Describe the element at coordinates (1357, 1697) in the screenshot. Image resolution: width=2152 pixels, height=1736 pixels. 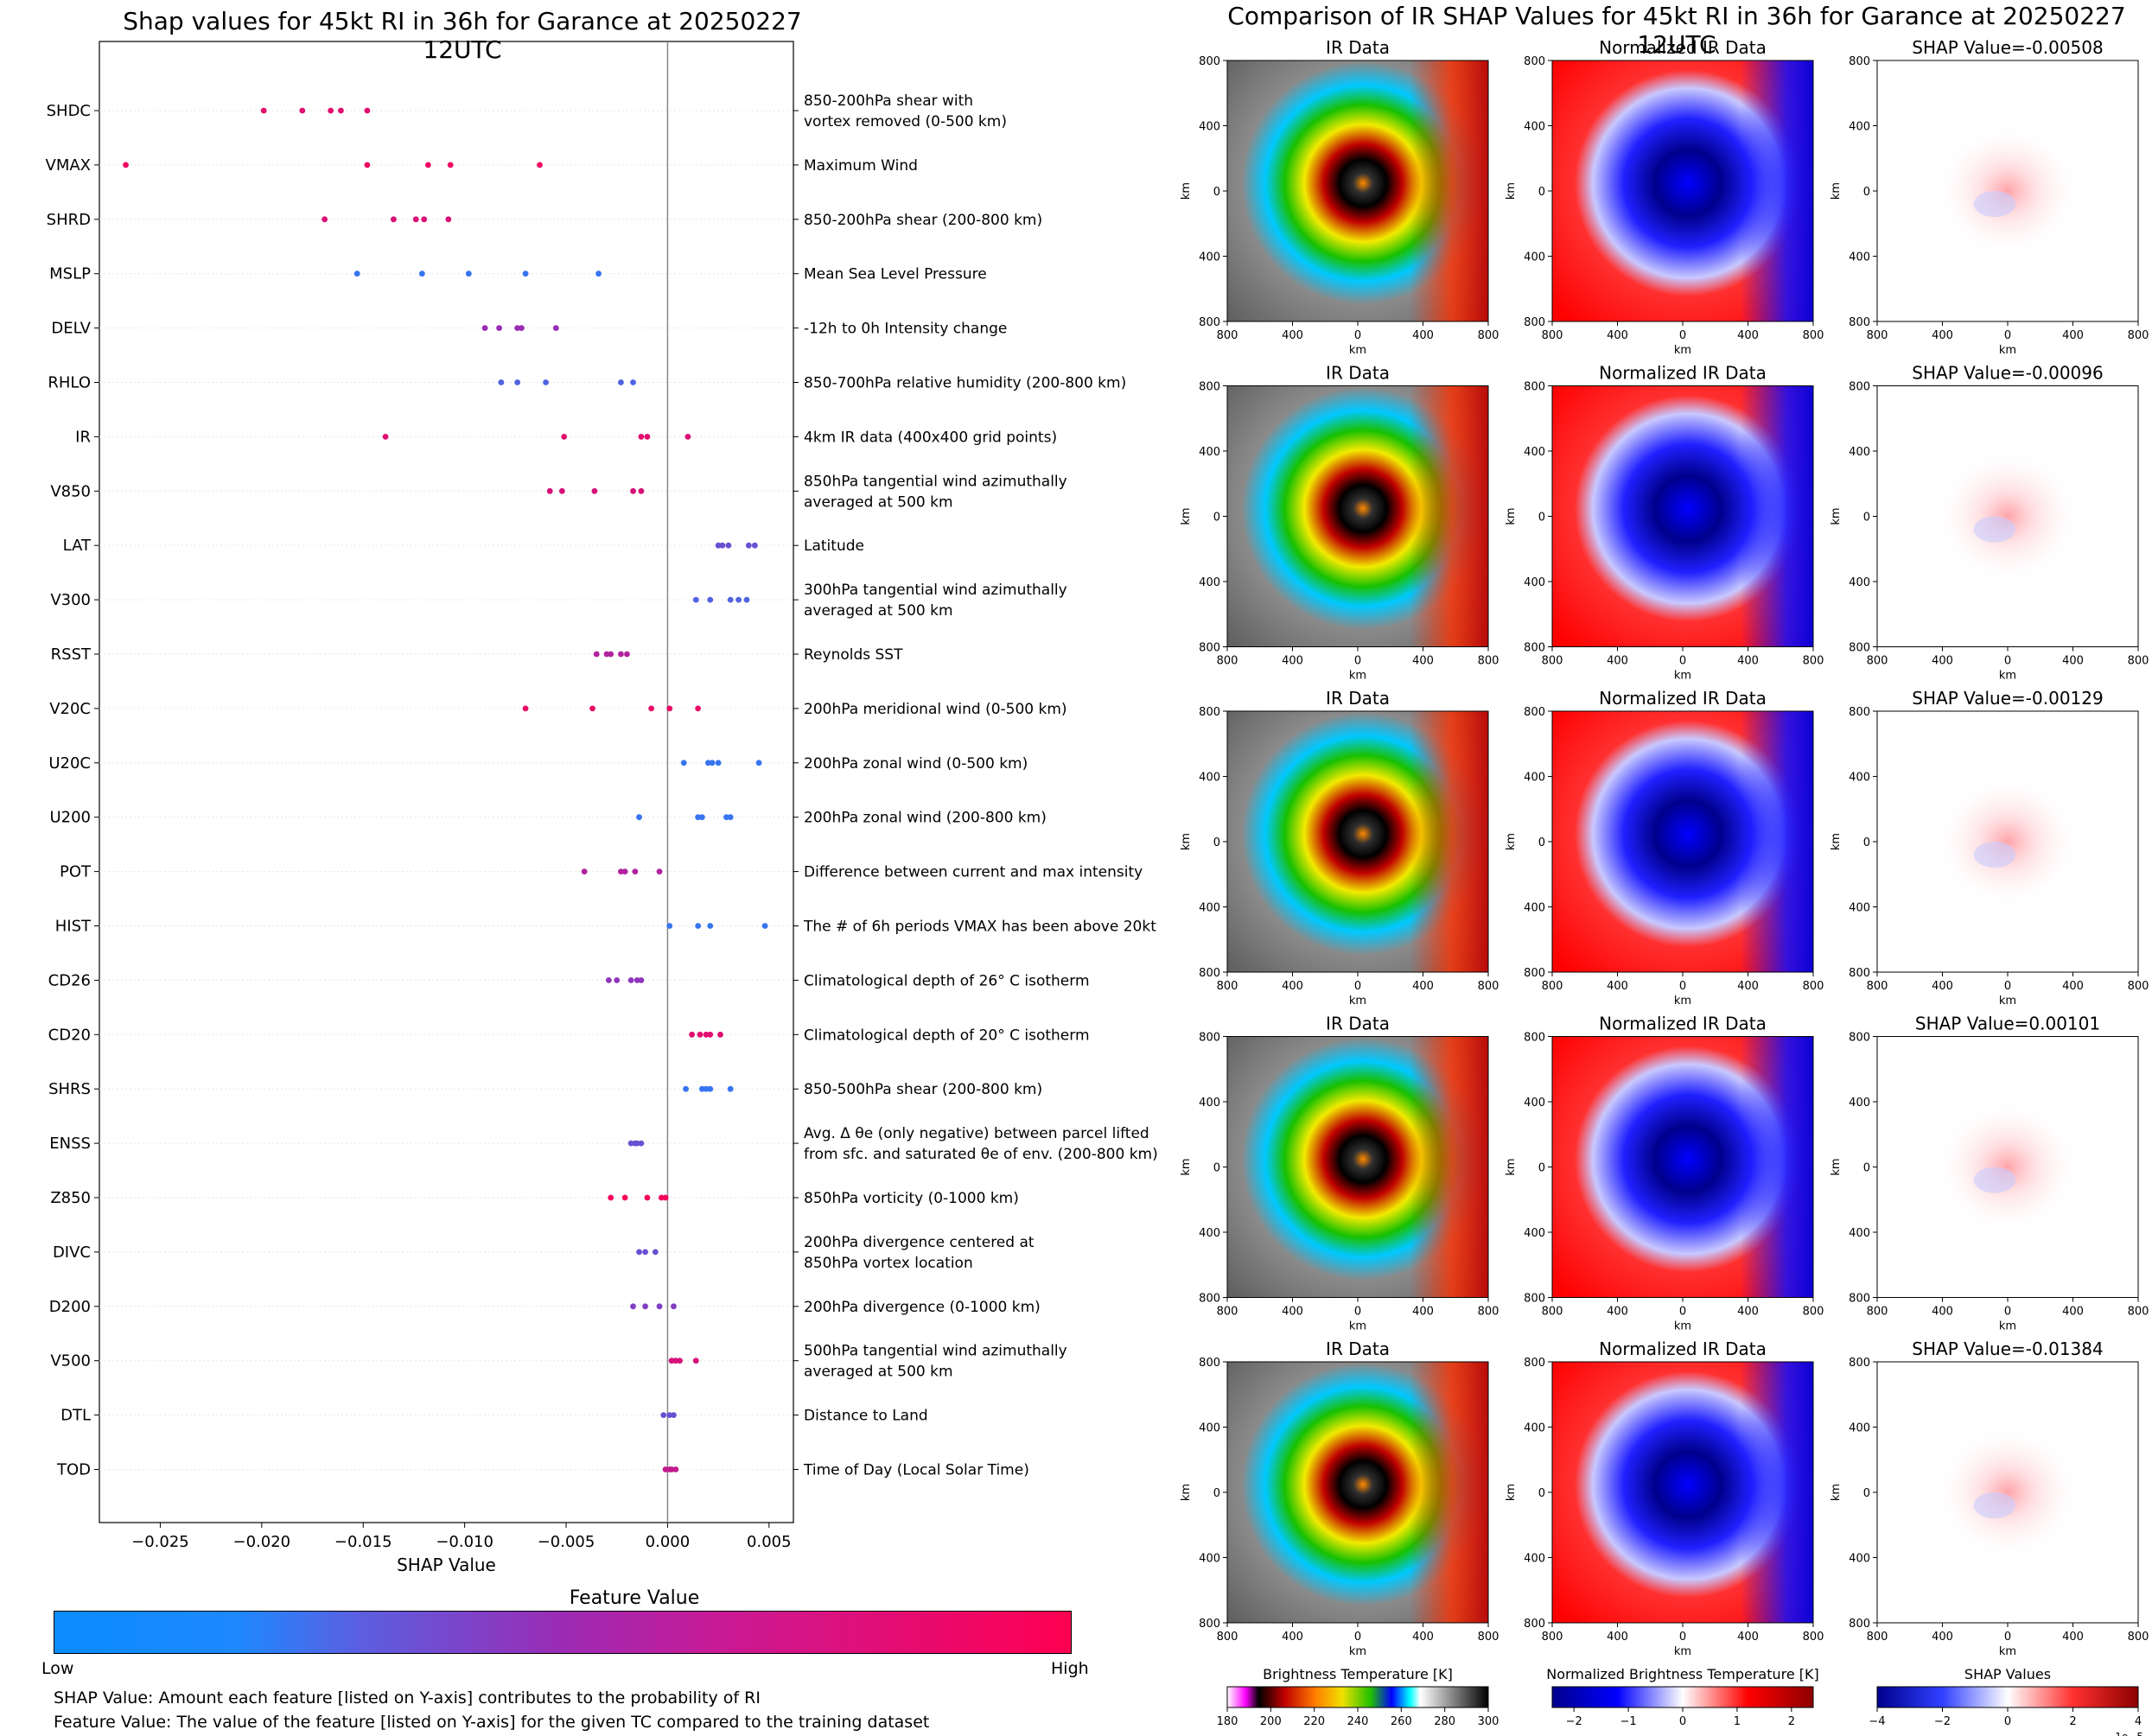
I see `colorbar` at that location.